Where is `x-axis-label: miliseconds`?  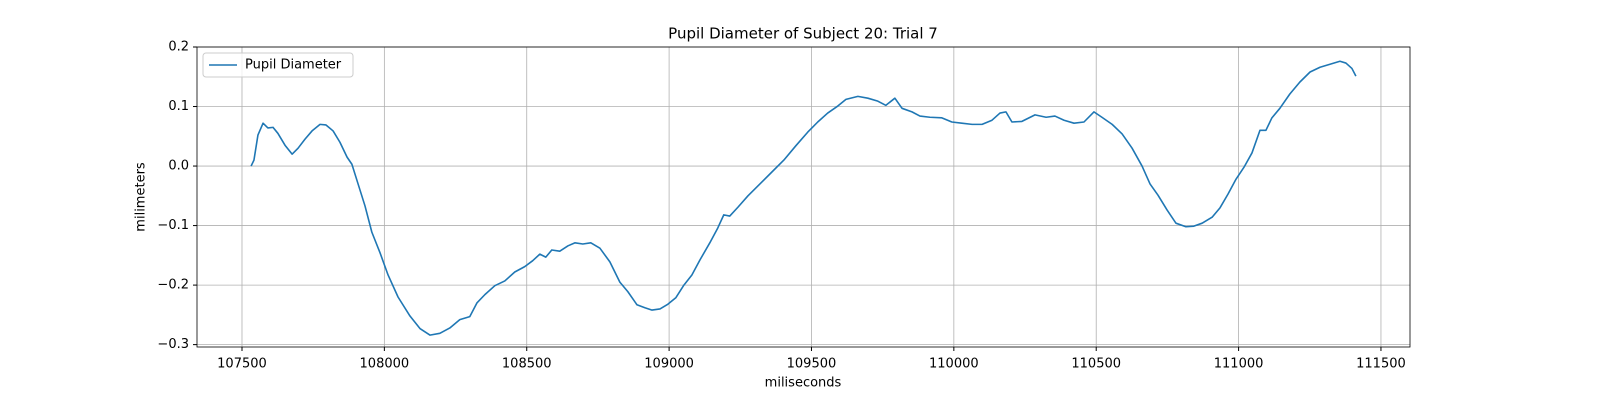 x-axis-label: miliseconds is located at coordinates (803, 383).